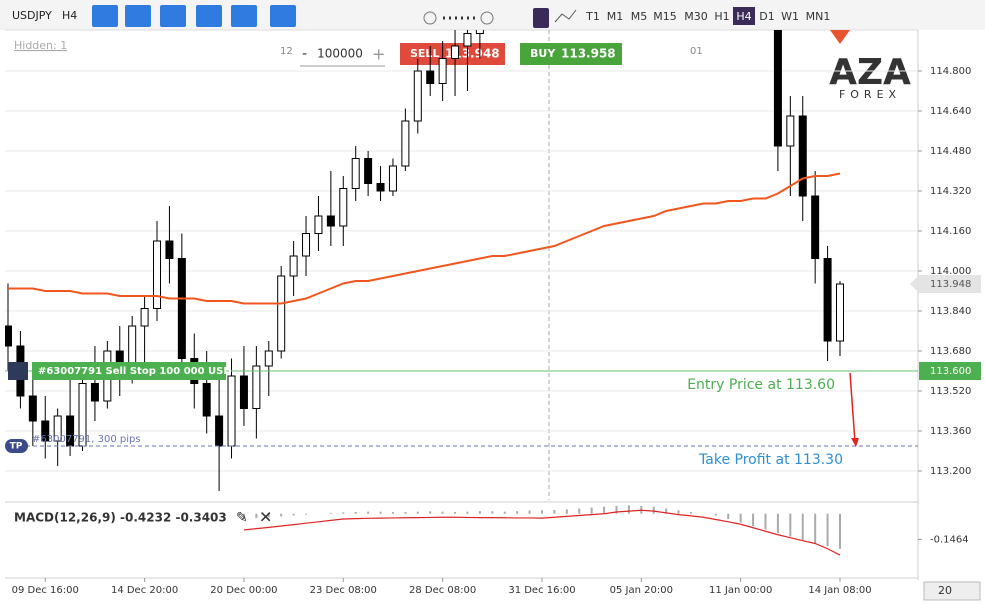  Describe the element at coordinates (696, 16) in the screenshot. I see `timeframe-button: M30` at that location.